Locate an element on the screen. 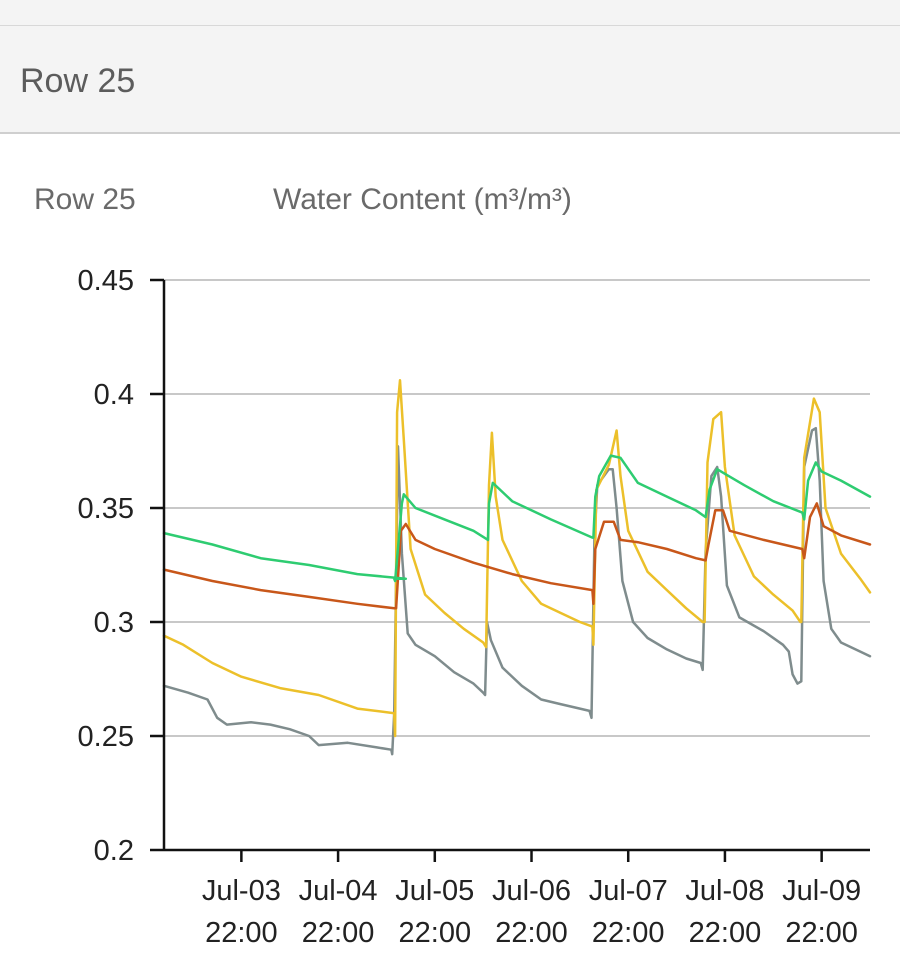 The height and width of the screenshot is (969, 900). x-tick-label-date: Jul-05 is located at coordinates (434, 891).